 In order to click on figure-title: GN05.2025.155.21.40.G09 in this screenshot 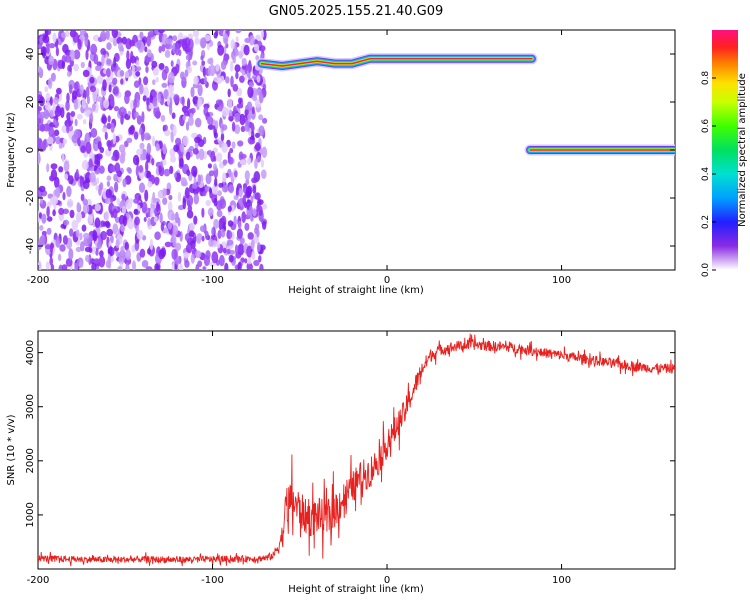, I will do `click(356, 11)`.